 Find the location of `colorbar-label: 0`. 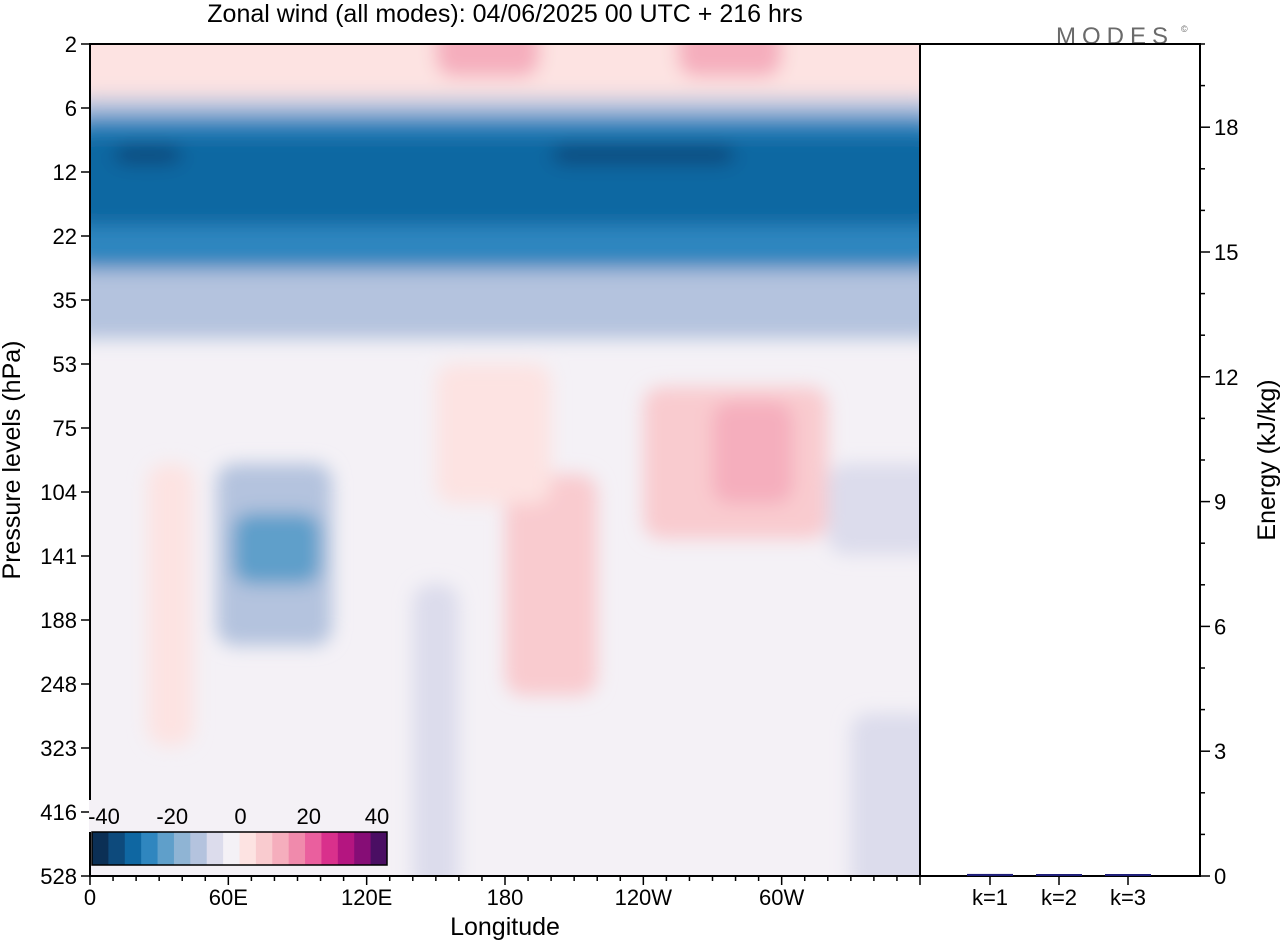

colorbar-label: 0 is located at coordinates (240, 816).